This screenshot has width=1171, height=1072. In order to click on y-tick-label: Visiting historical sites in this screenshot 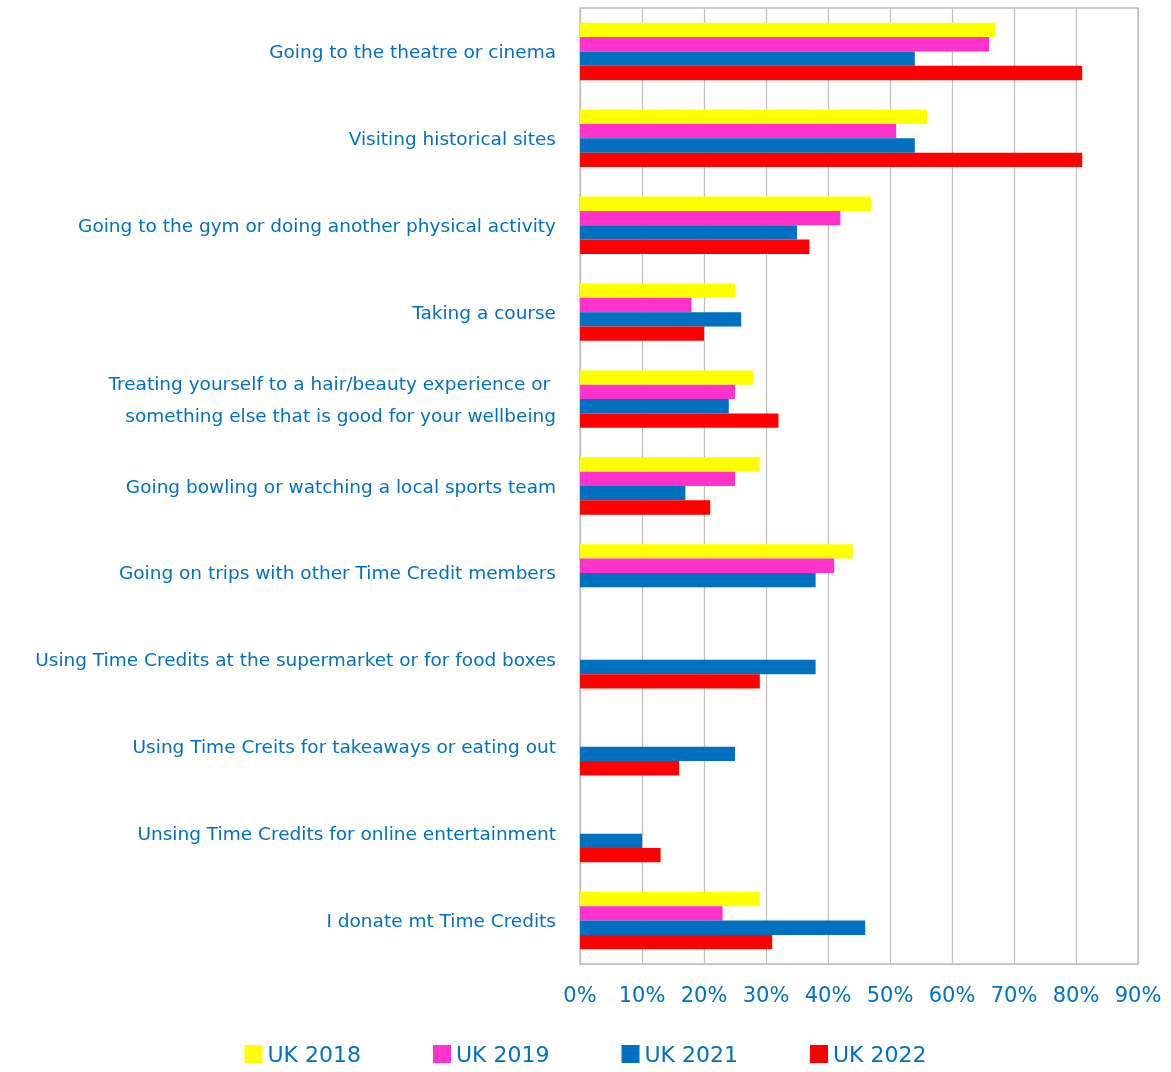, I will do `click(452, 138)`.